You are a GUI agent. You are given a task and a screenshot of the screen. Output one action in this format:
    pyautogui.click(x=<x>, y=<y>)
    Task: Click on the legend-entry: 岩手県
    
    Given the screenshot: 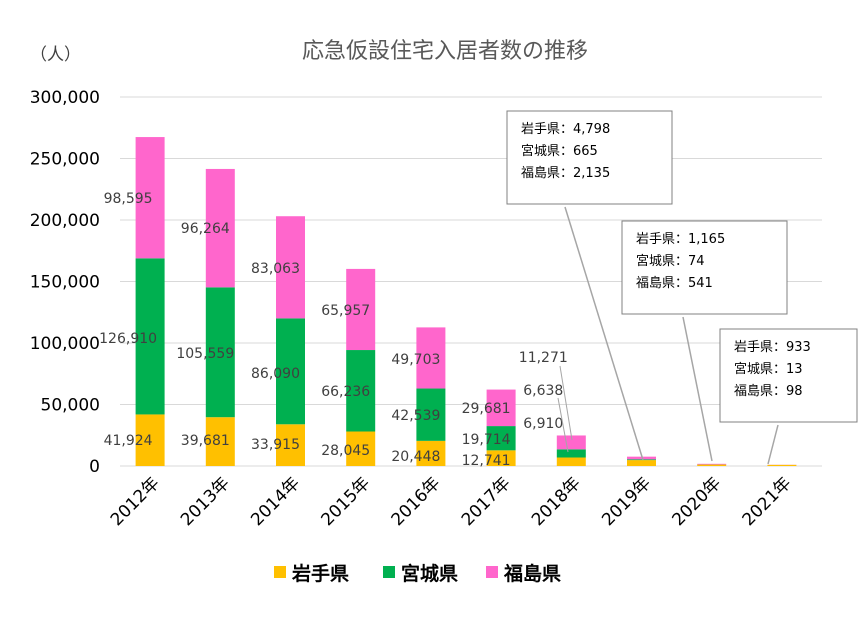 What is the action you would take?
    pyautogui.click(x=320, y=573)
    